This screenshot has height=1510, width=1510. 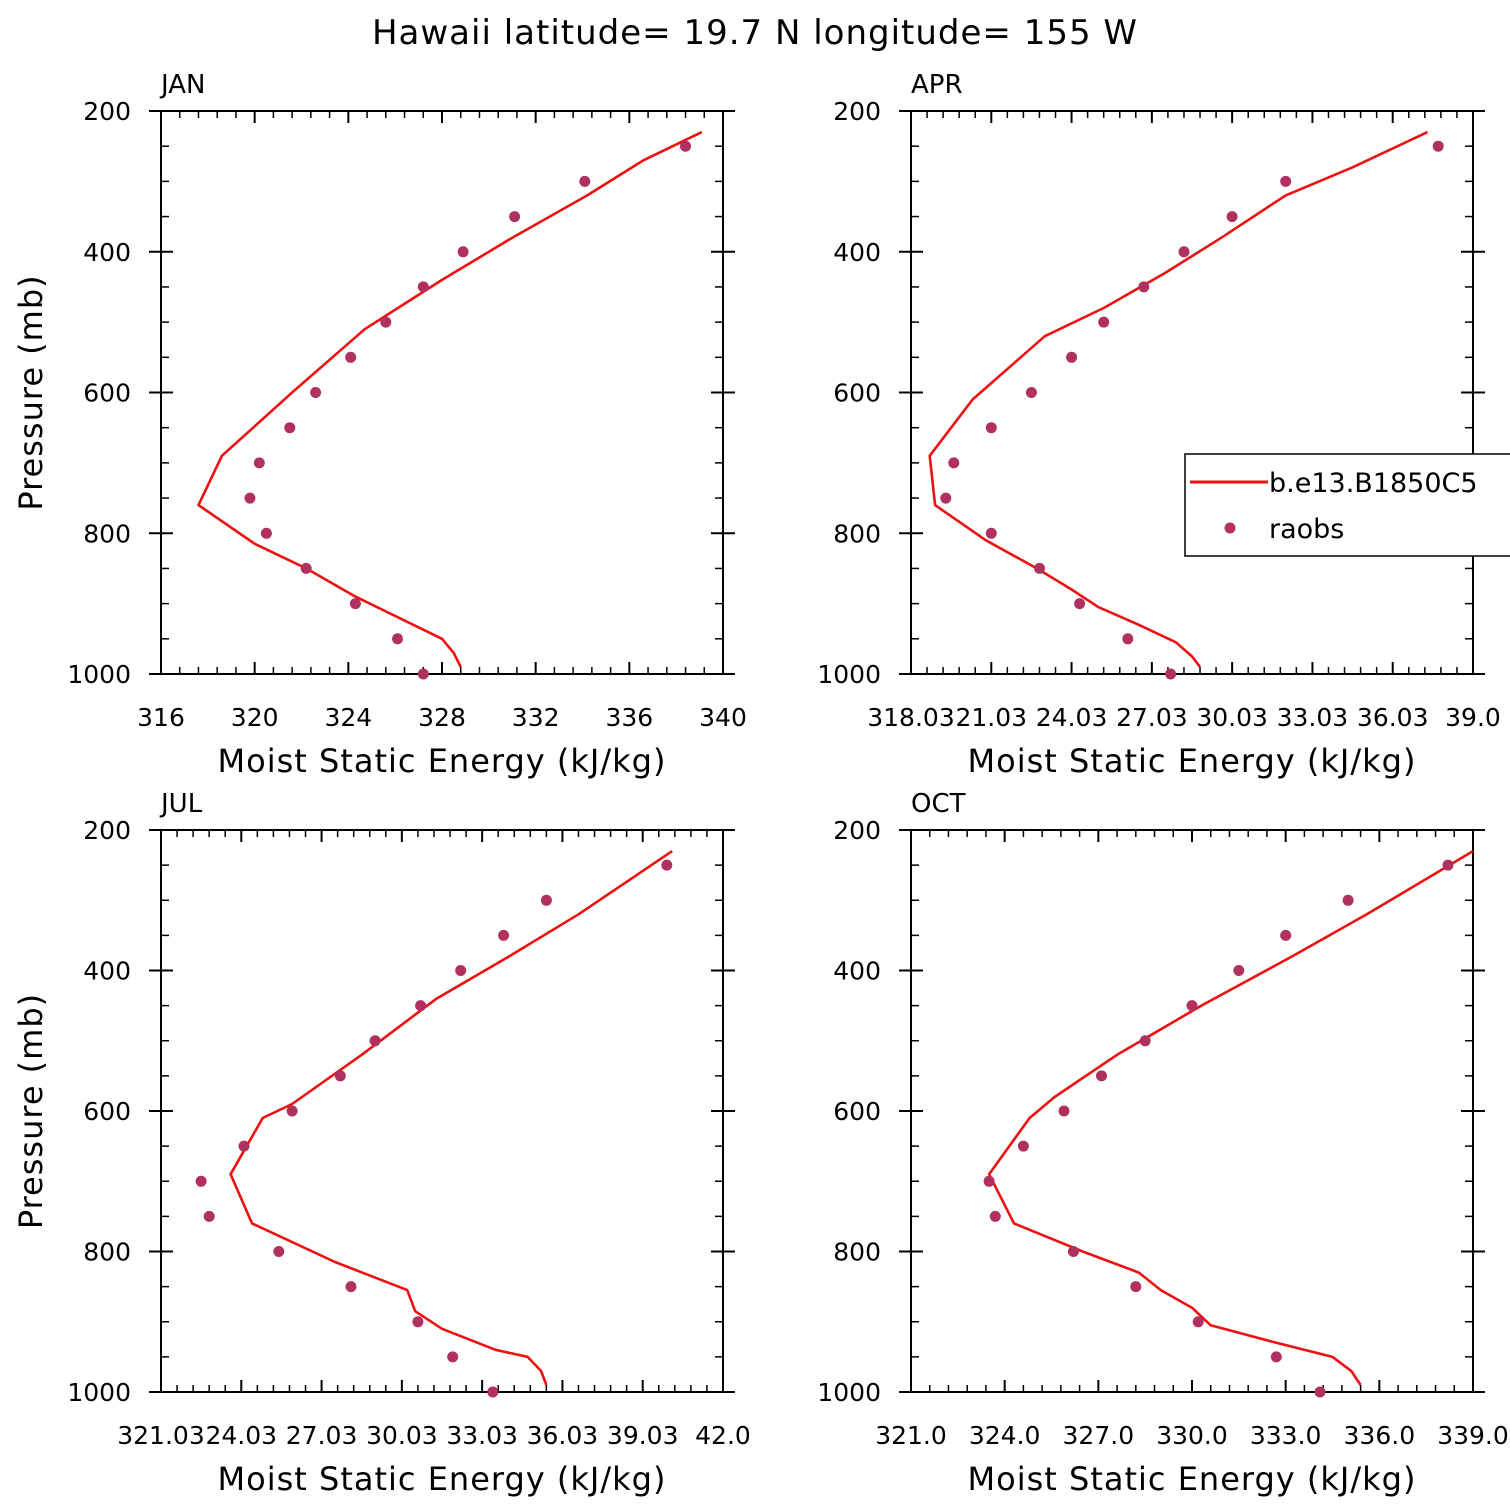 I want to click on x-tick-label: 336.0, so click(x=1380, y=1435).